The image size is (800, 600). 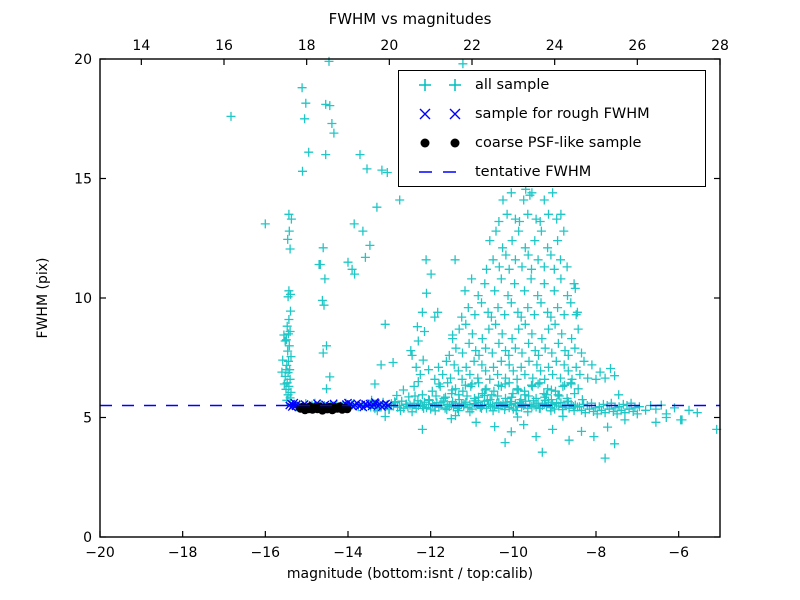 I want to click on y-axis-ticklabels: 0 5 10 15 20, so click(x=83, y=299).